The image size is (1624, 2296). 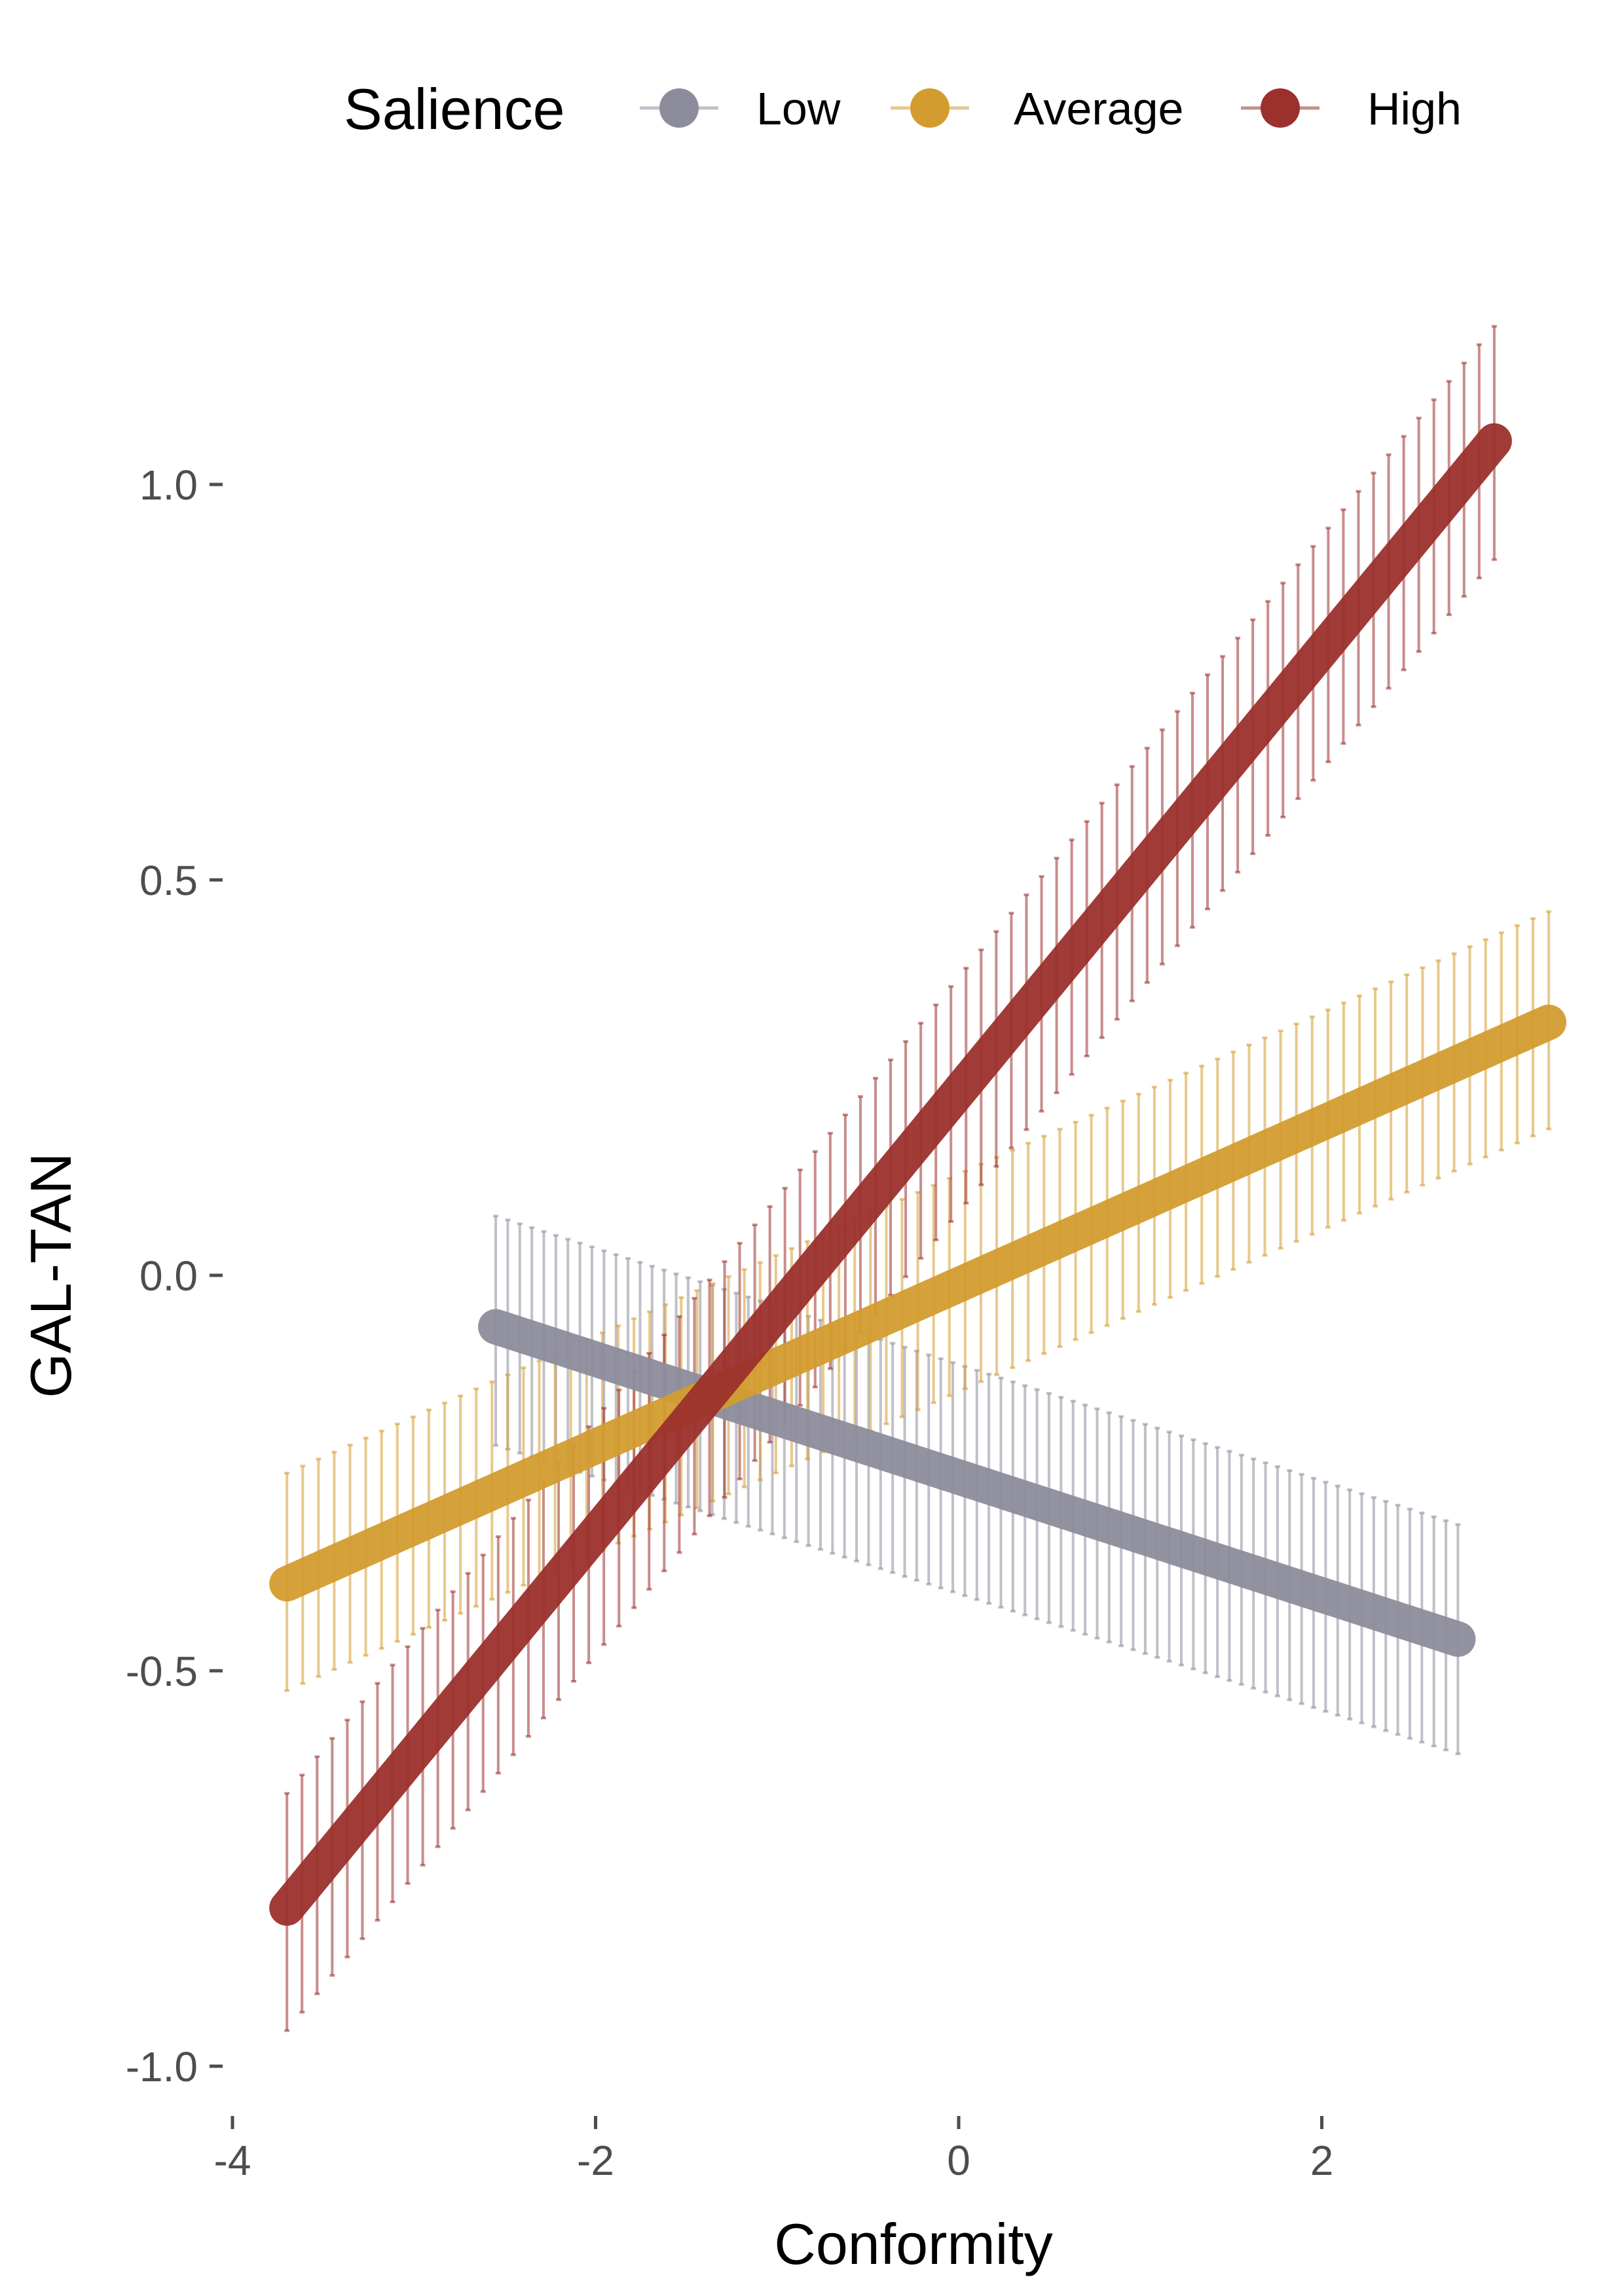 I want to click on legend-items: Low Average High, so click(x=1051, y=108).